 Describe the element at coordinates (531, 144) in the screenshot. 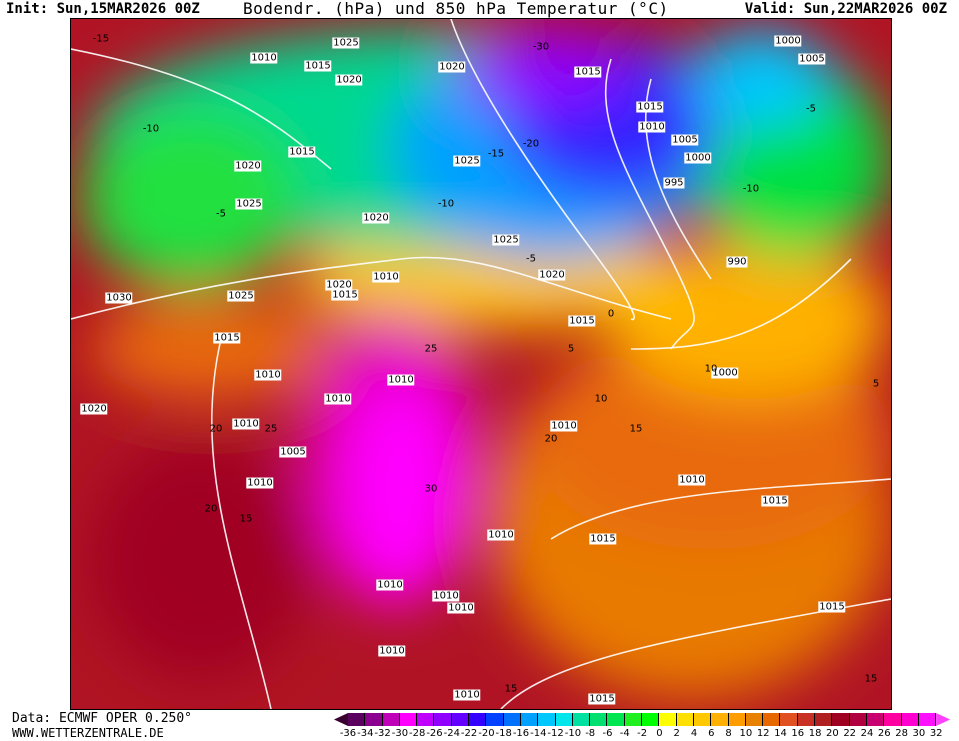

I see `temperature-contour-label: -20` at that location.